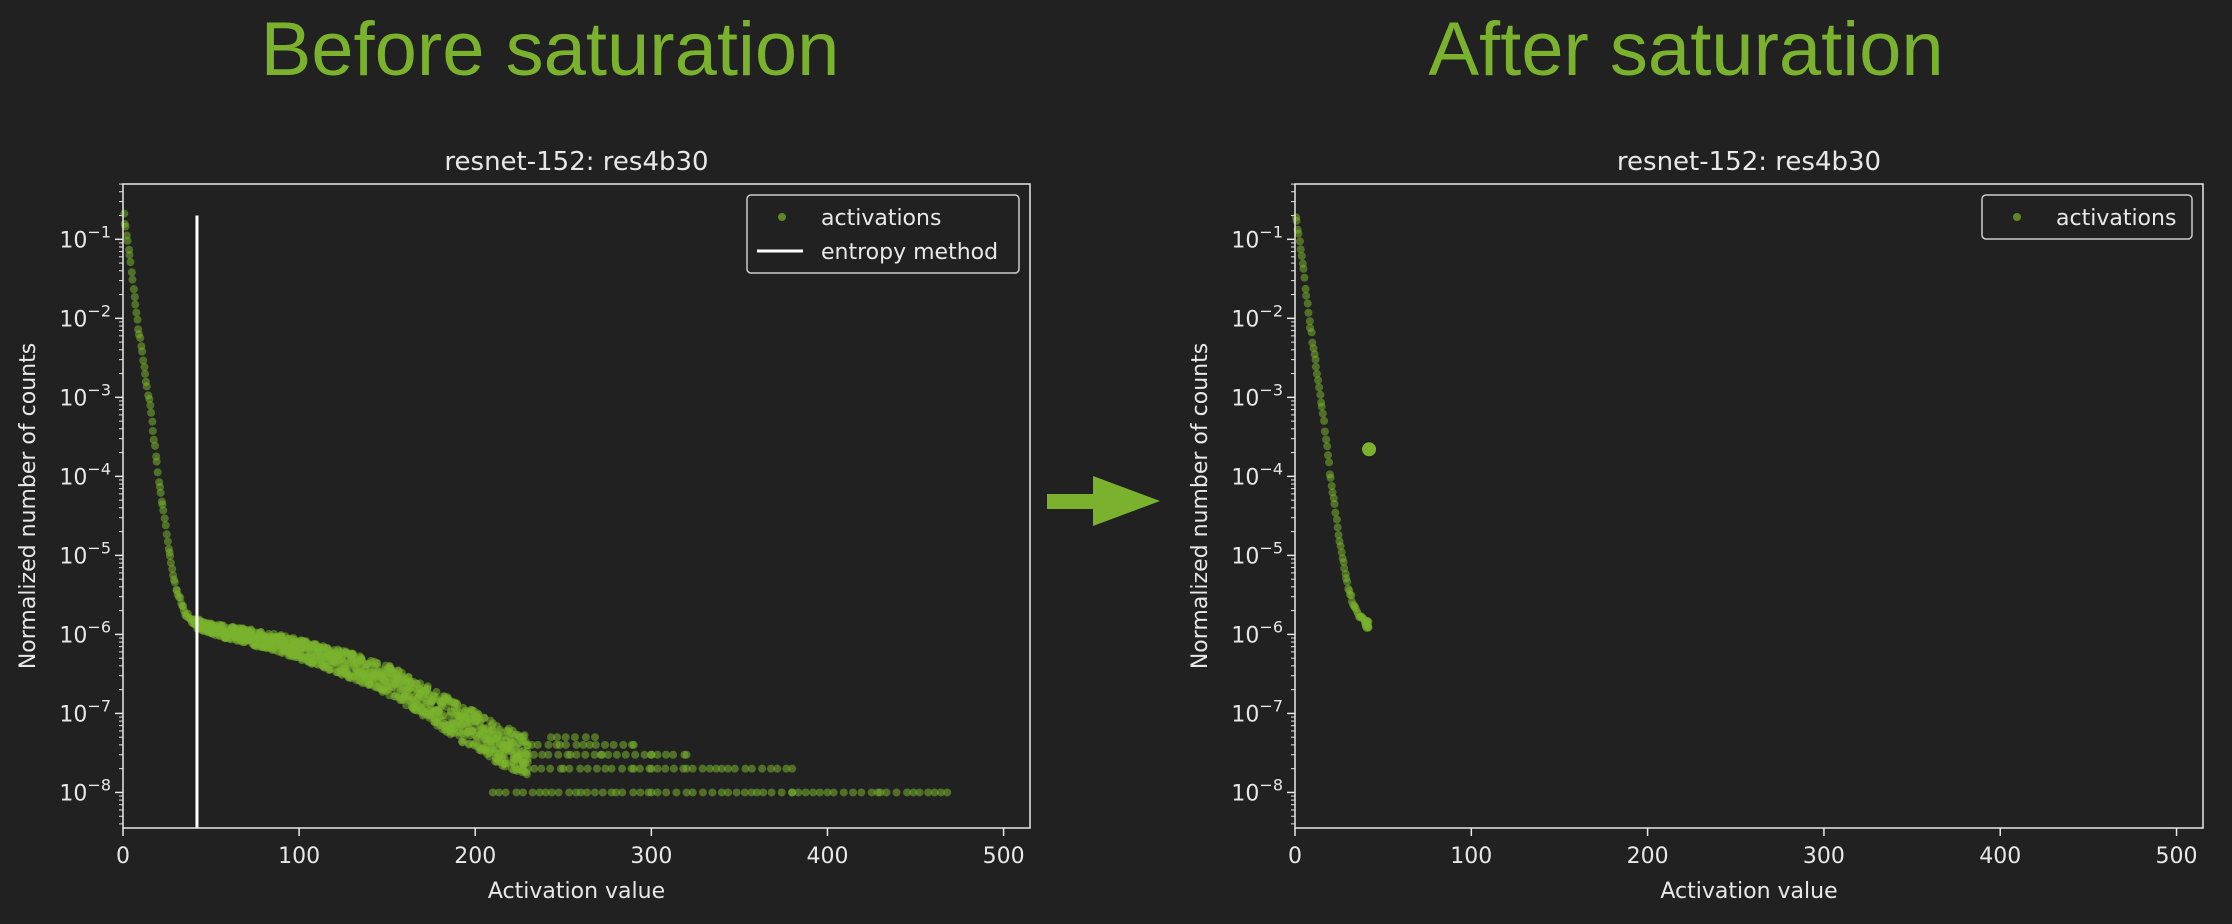  I want to click on legend: activations, so click(2087, 217).